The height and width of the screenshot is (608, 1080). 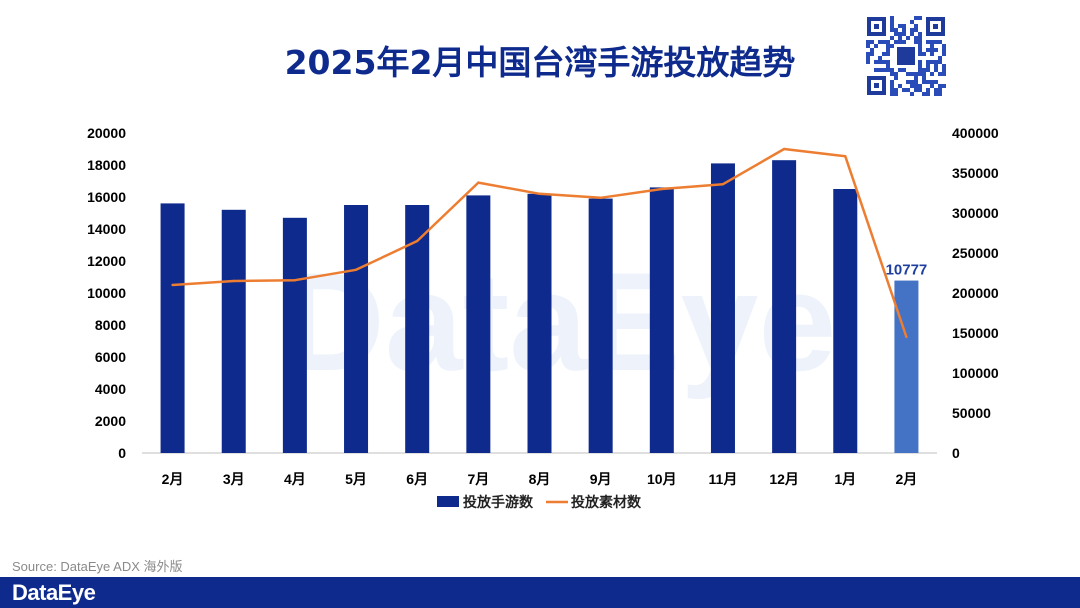 I want to click on right-axis-tick: 150000, so click(x=975, y=333).